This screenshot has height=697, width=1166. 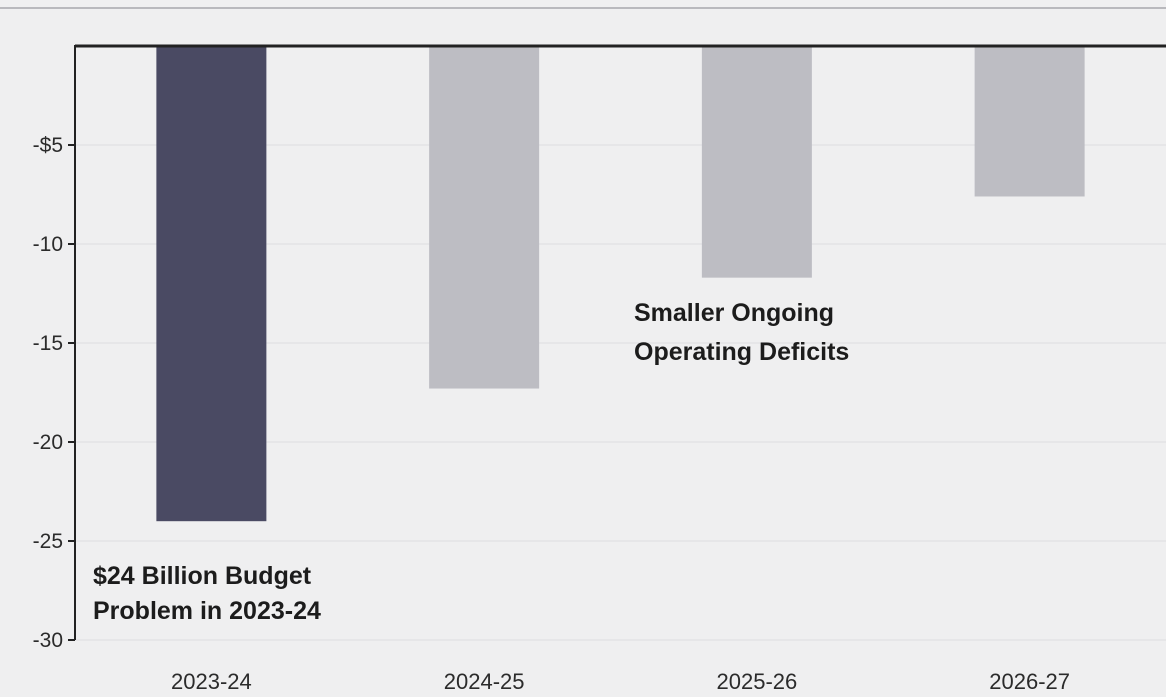 I want to click on annotation-budget-problem: $24 Billion Budget Problem in 2023-24, so click(x=207, y=593).